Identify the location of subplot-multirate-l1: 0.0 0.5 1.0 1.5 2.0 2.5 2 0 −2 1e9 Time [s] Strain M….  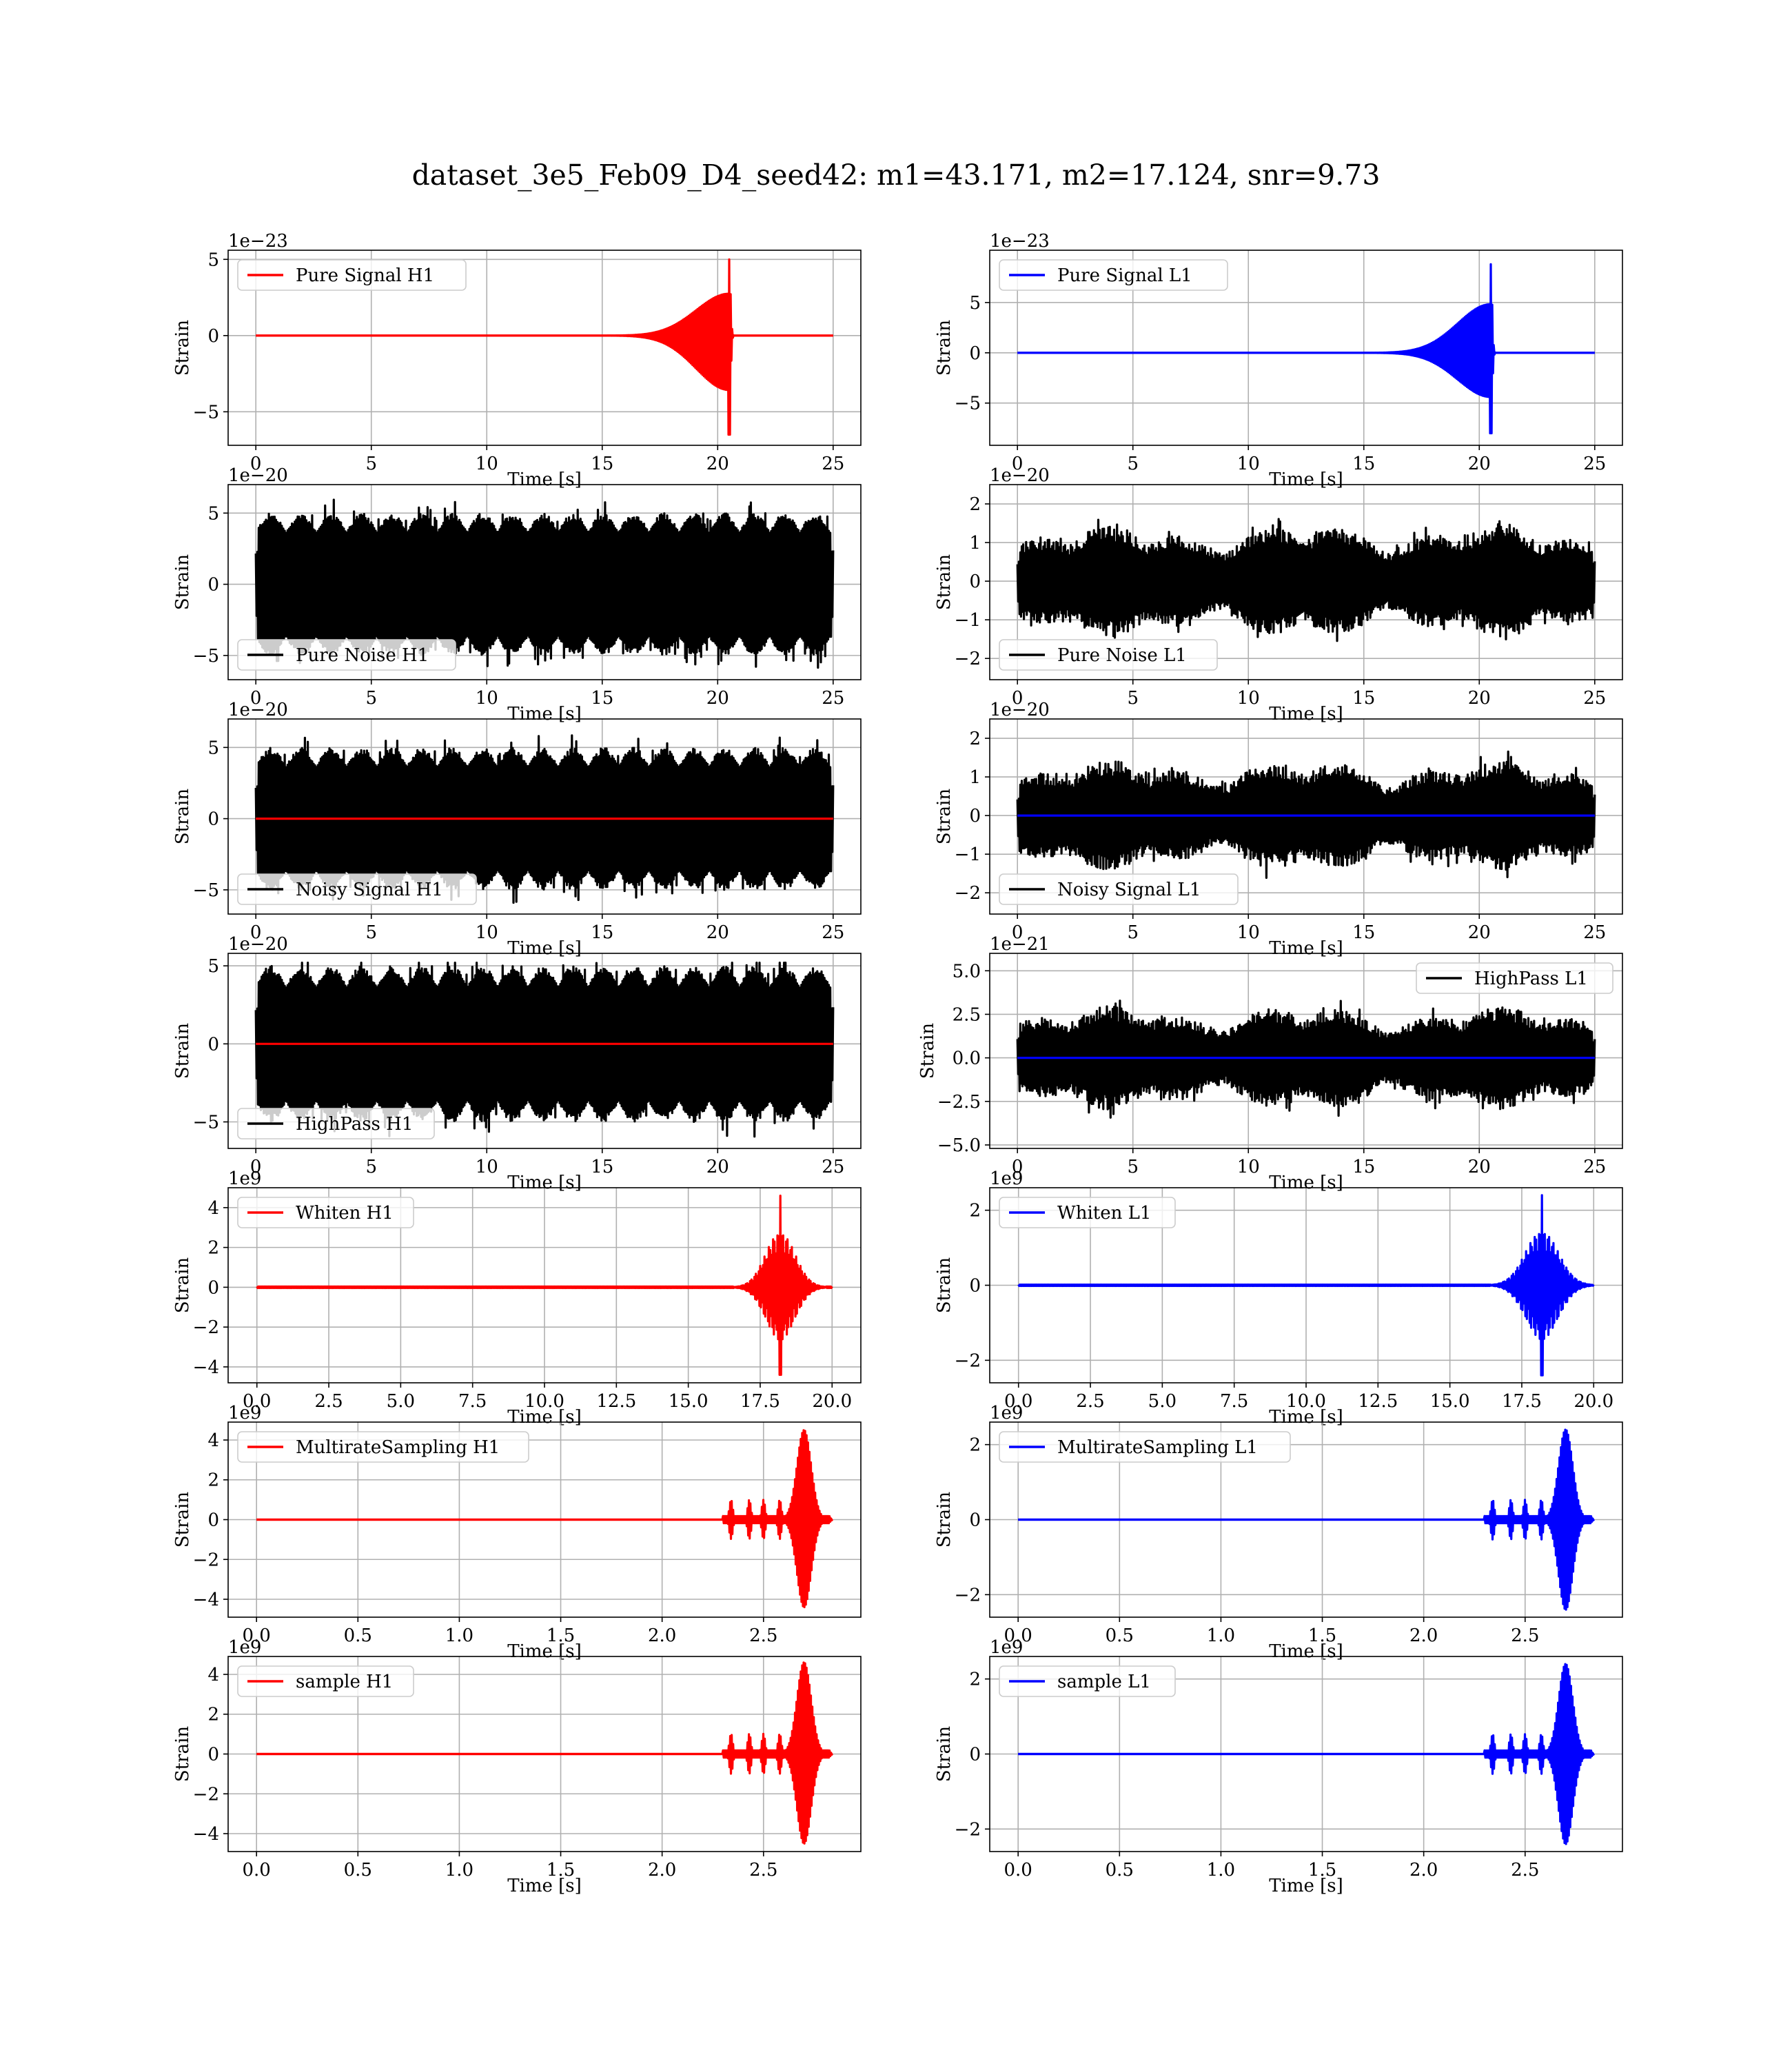
(1278, 1532).